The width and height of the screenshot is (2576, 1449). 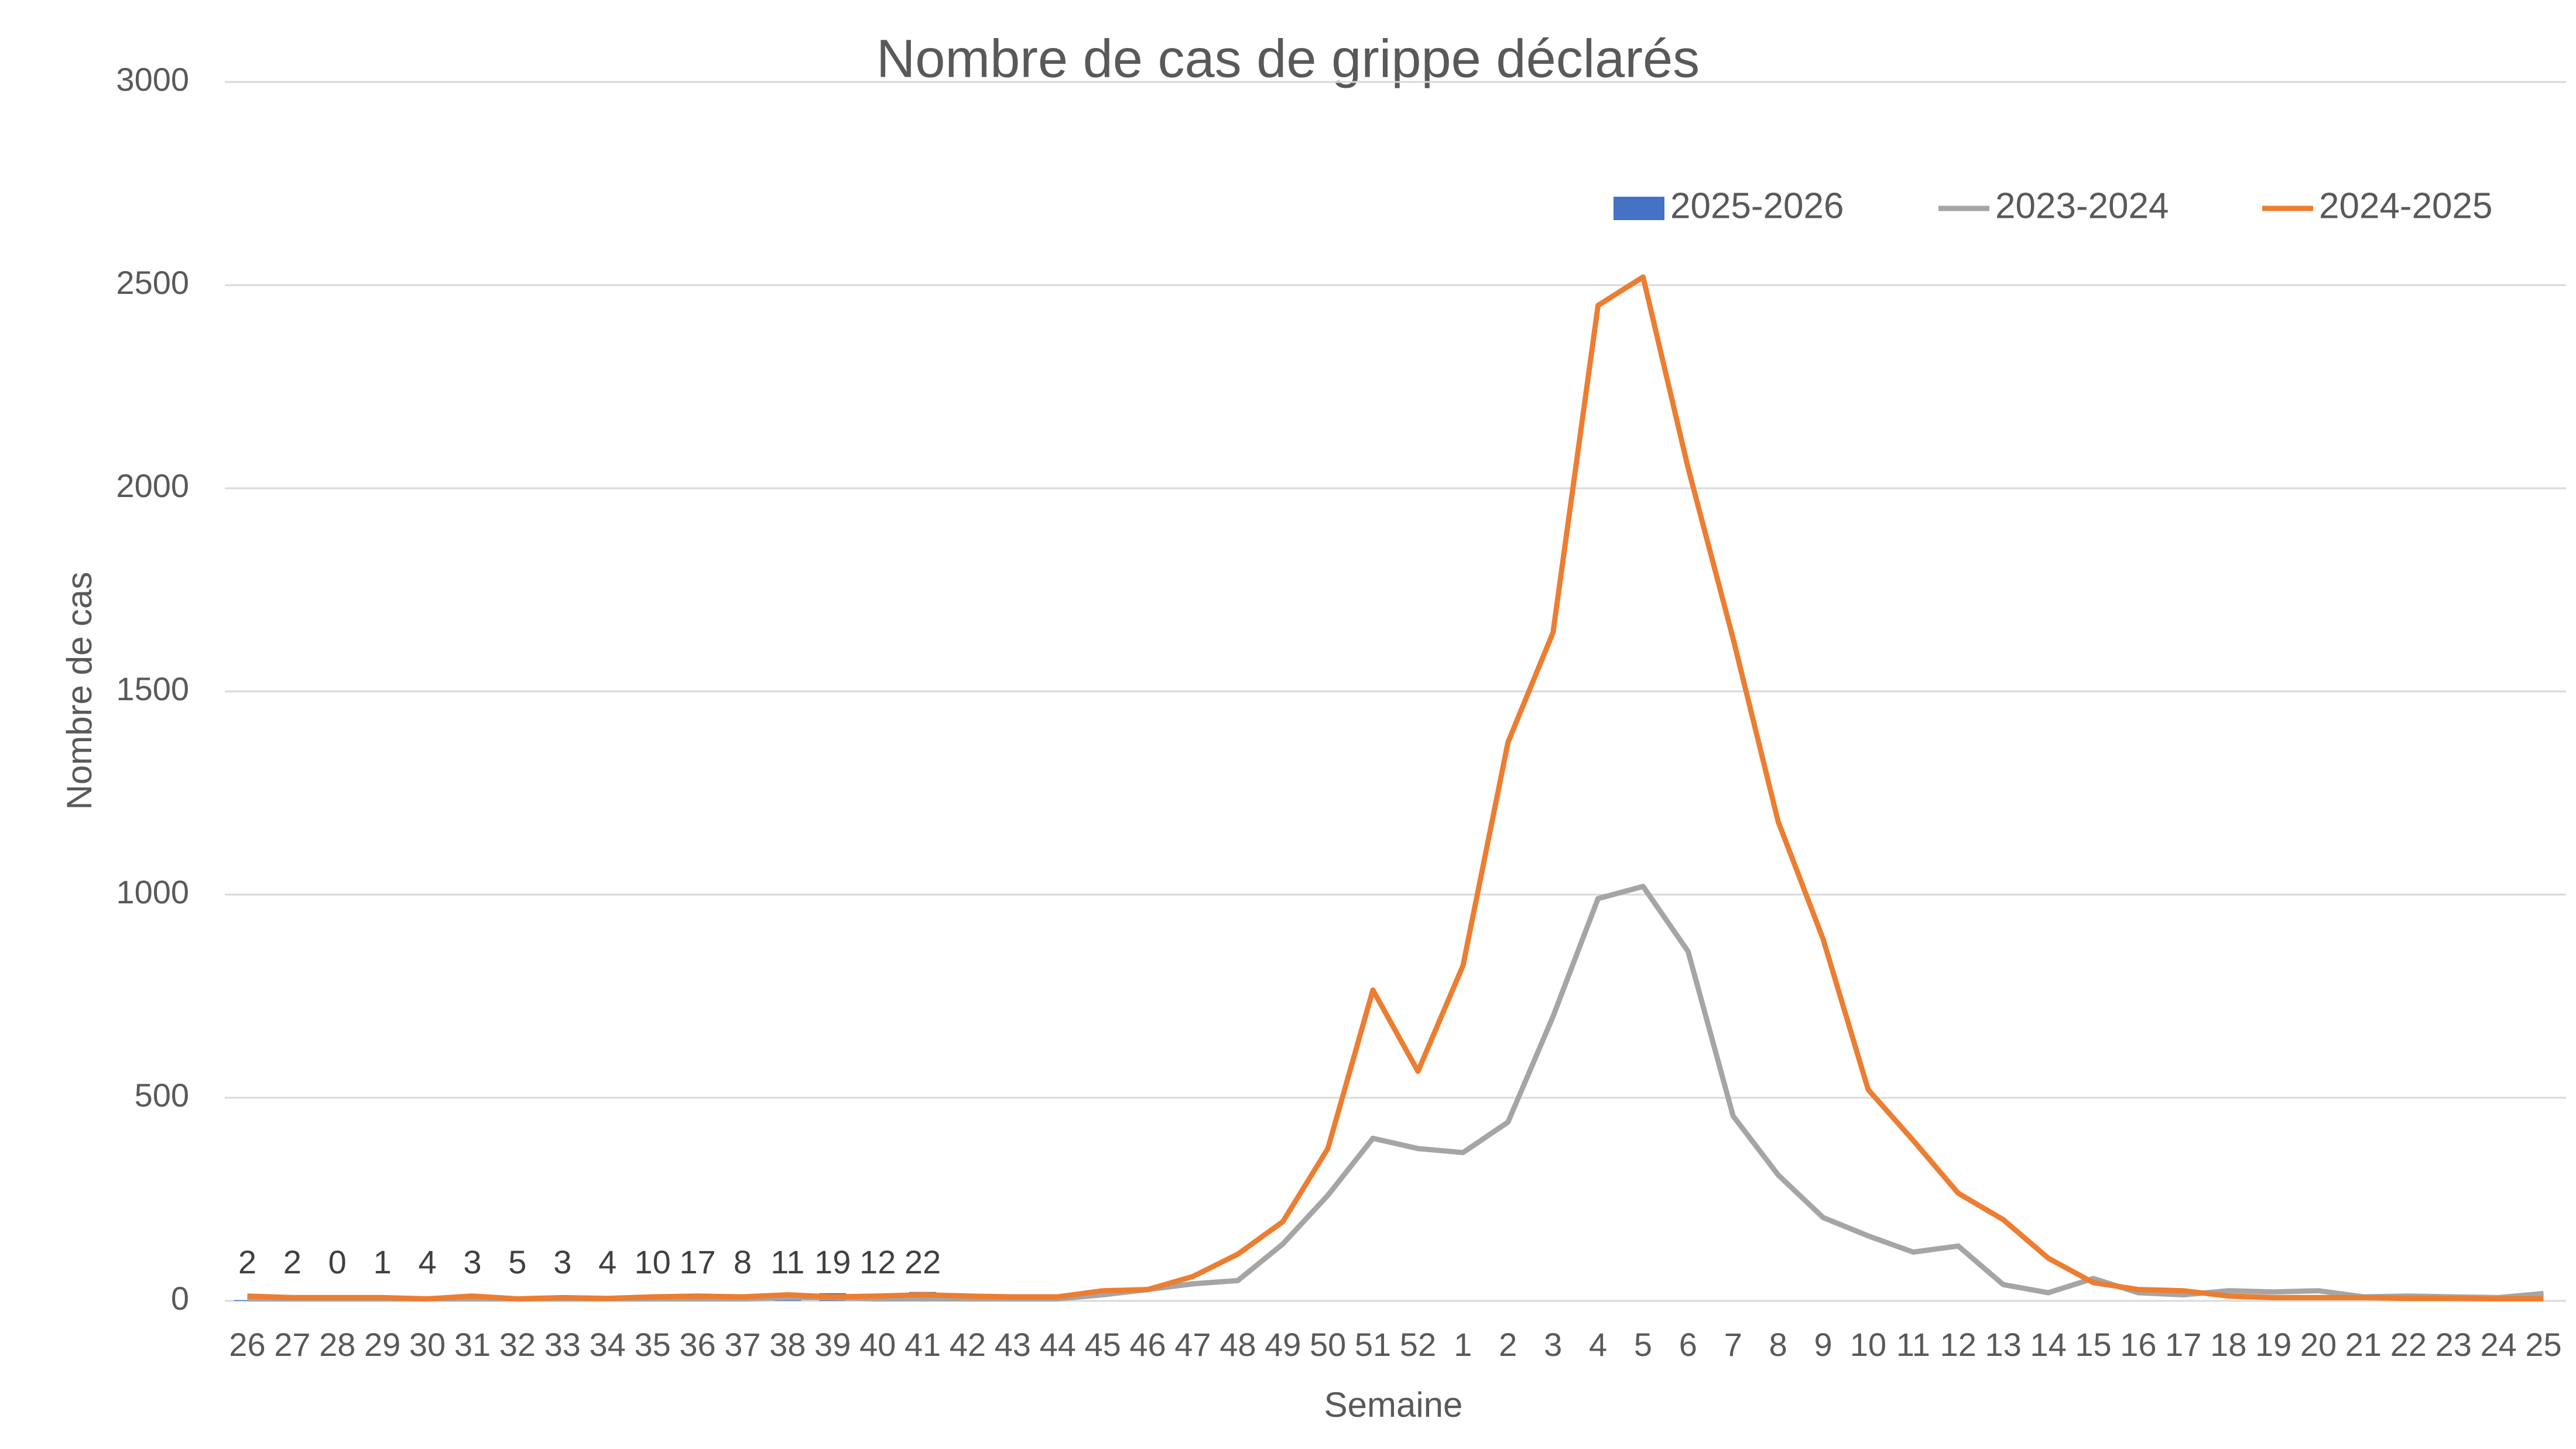 I want to click on x-tick-label: 52, so click(x=1418, y=1344).